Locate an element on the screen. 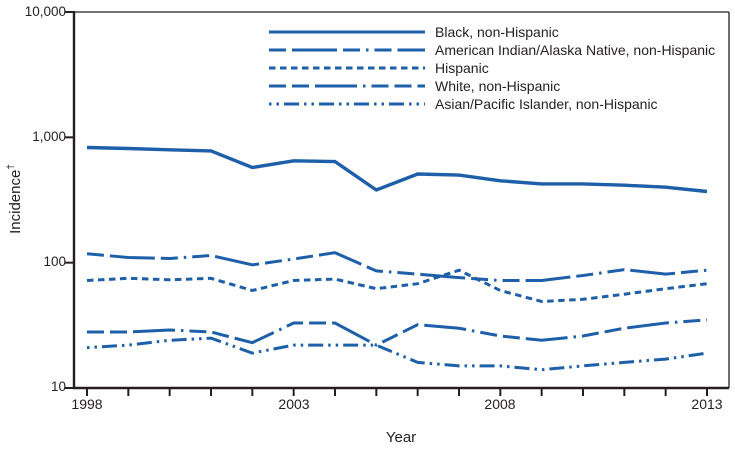  x-tick-label: 2003 is located at coordinates (294, 404).